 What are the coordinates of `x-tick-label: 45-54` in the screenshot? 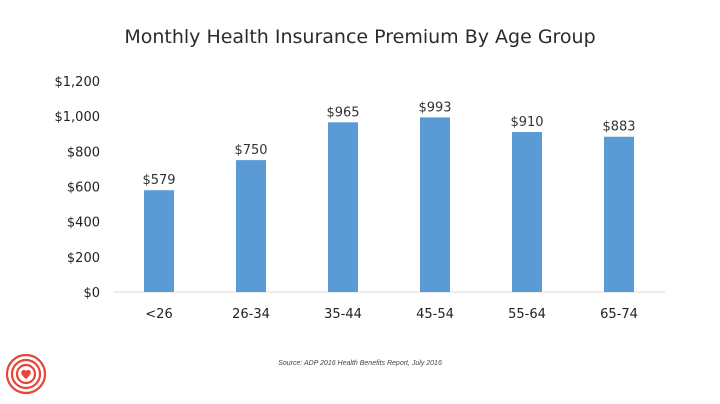 It's located at (435, 314).